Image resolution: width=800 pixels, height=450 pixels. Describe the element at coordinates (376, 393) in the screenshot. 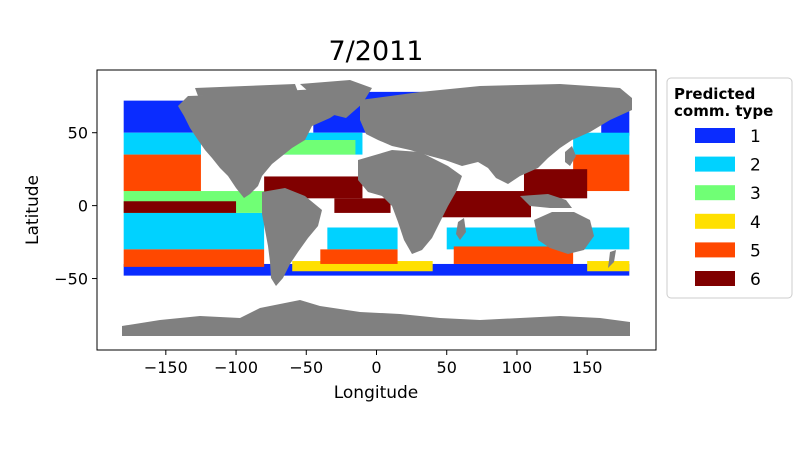

I see `x-axis-label: Longitude` at that location.